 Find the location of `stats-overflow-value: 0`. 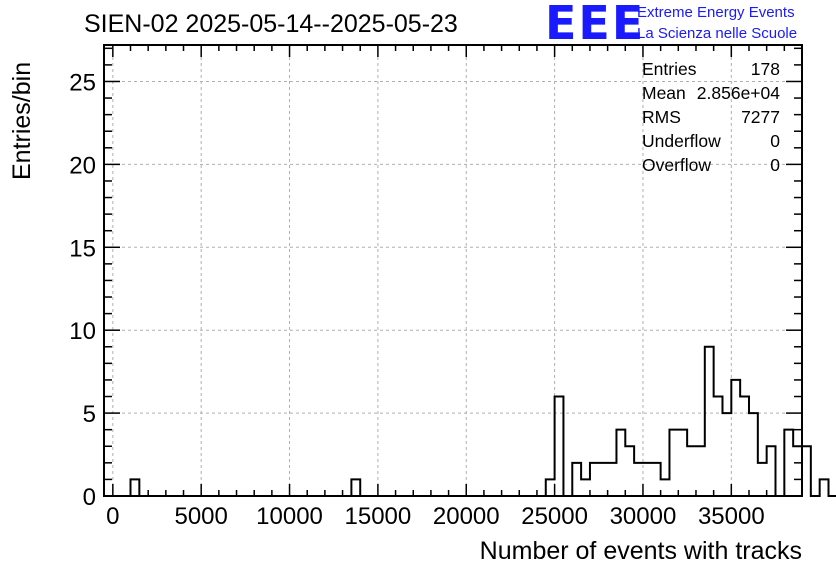

stats-overflow-value: 0 is located at coordinates (775, 165).